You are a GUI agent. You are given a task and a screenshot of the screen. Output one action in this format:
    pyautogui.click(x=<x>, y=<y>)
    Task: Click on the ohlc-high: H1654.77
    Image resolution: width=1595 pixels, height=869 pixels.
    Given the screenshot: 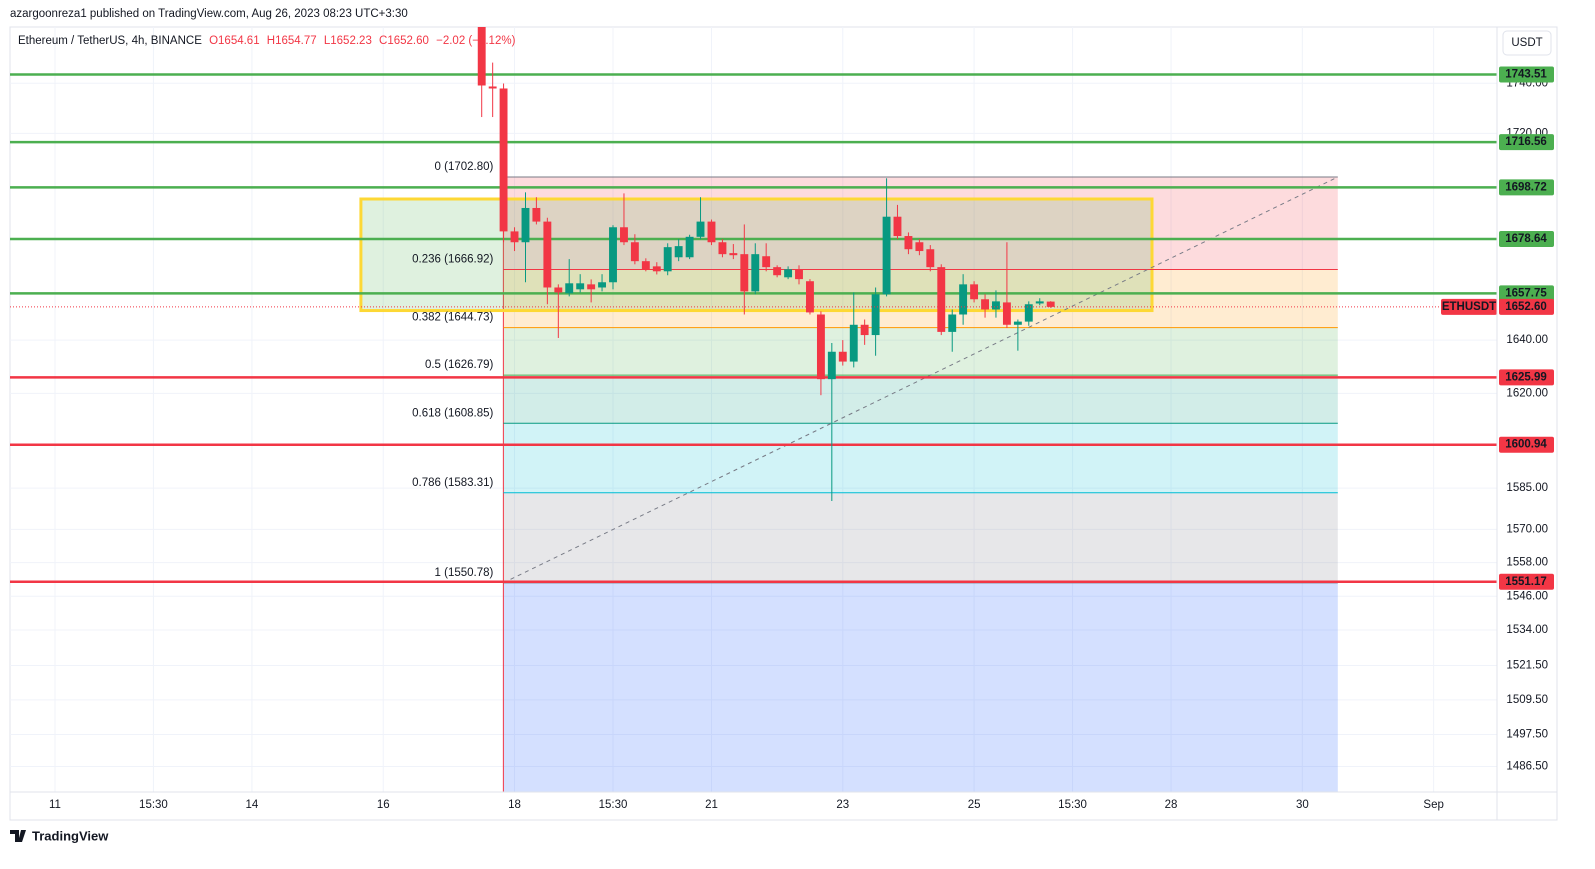 What is the action you would take?
    pyautogui.click(x=292, y=41)
    